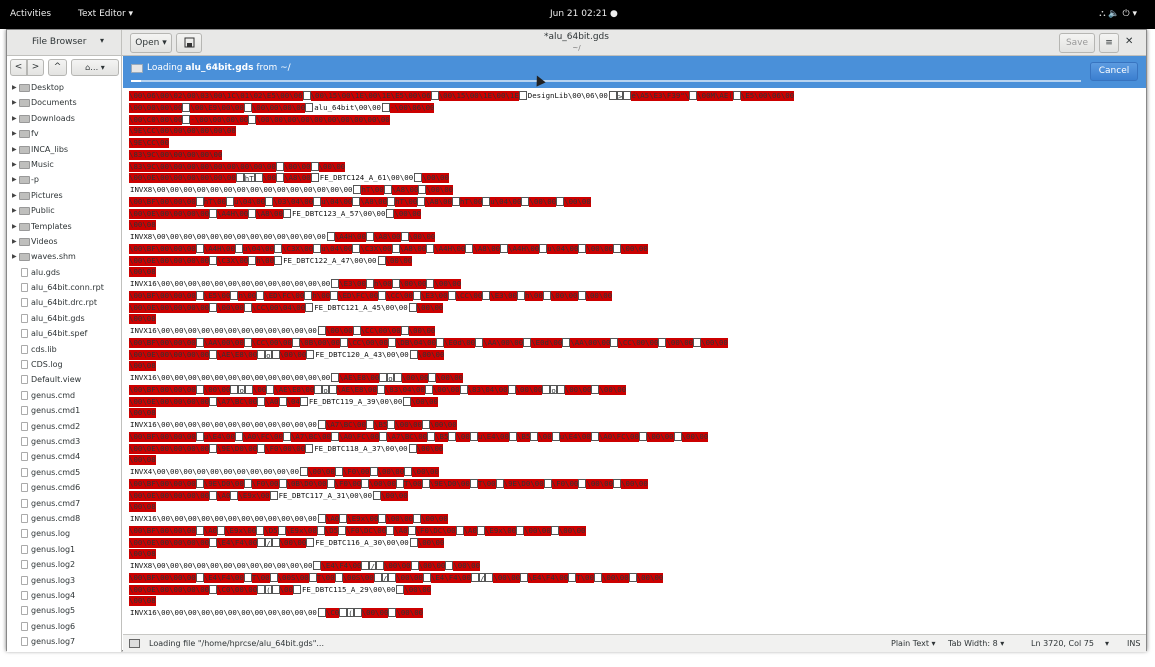  Describe the element at coordinates (1129, 41) in the screenshot. I see `close-icon: ✕` at that location.